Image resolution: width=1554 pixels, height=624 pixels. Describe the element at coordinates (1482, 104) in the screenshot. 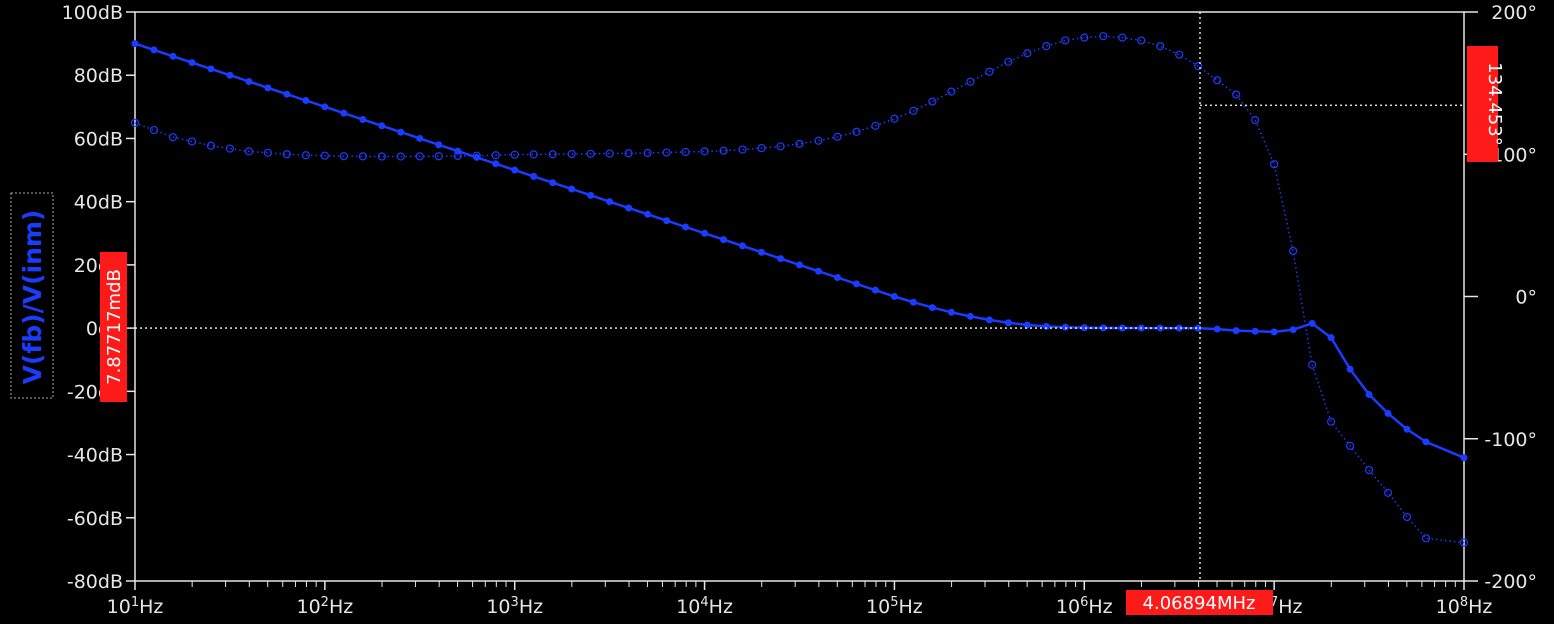

I see `cursor-phase-badge` at that location.